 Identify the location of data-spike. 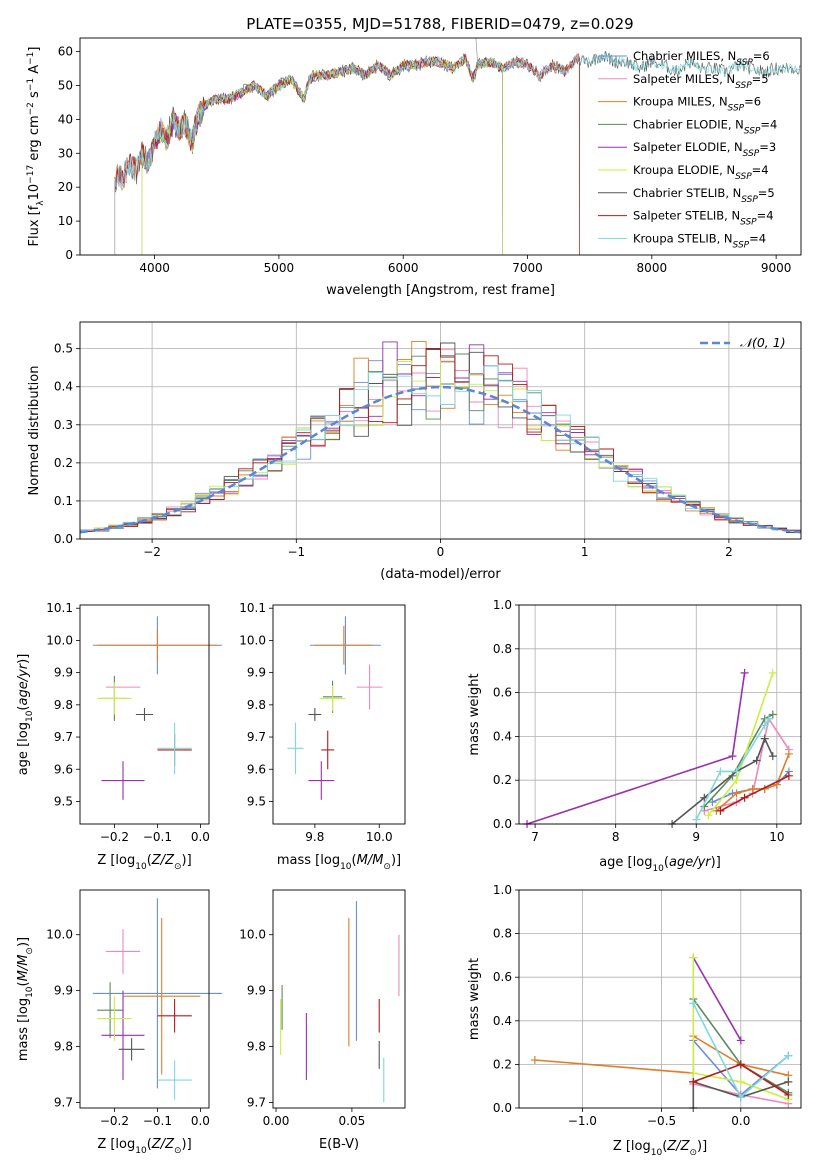
(477, 51).